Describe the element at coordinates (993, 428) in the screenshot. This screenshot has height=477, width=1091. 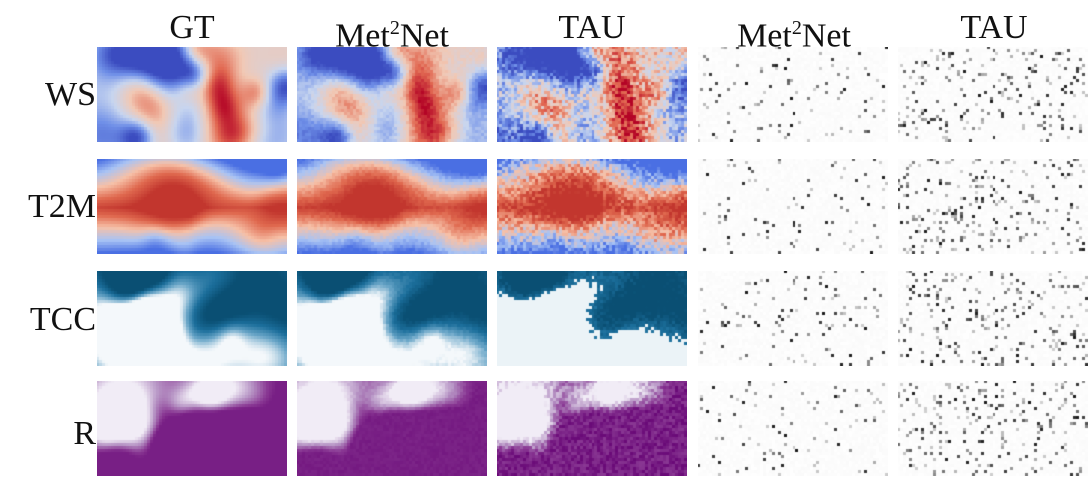
I see `r-tau-error-map` at that location.